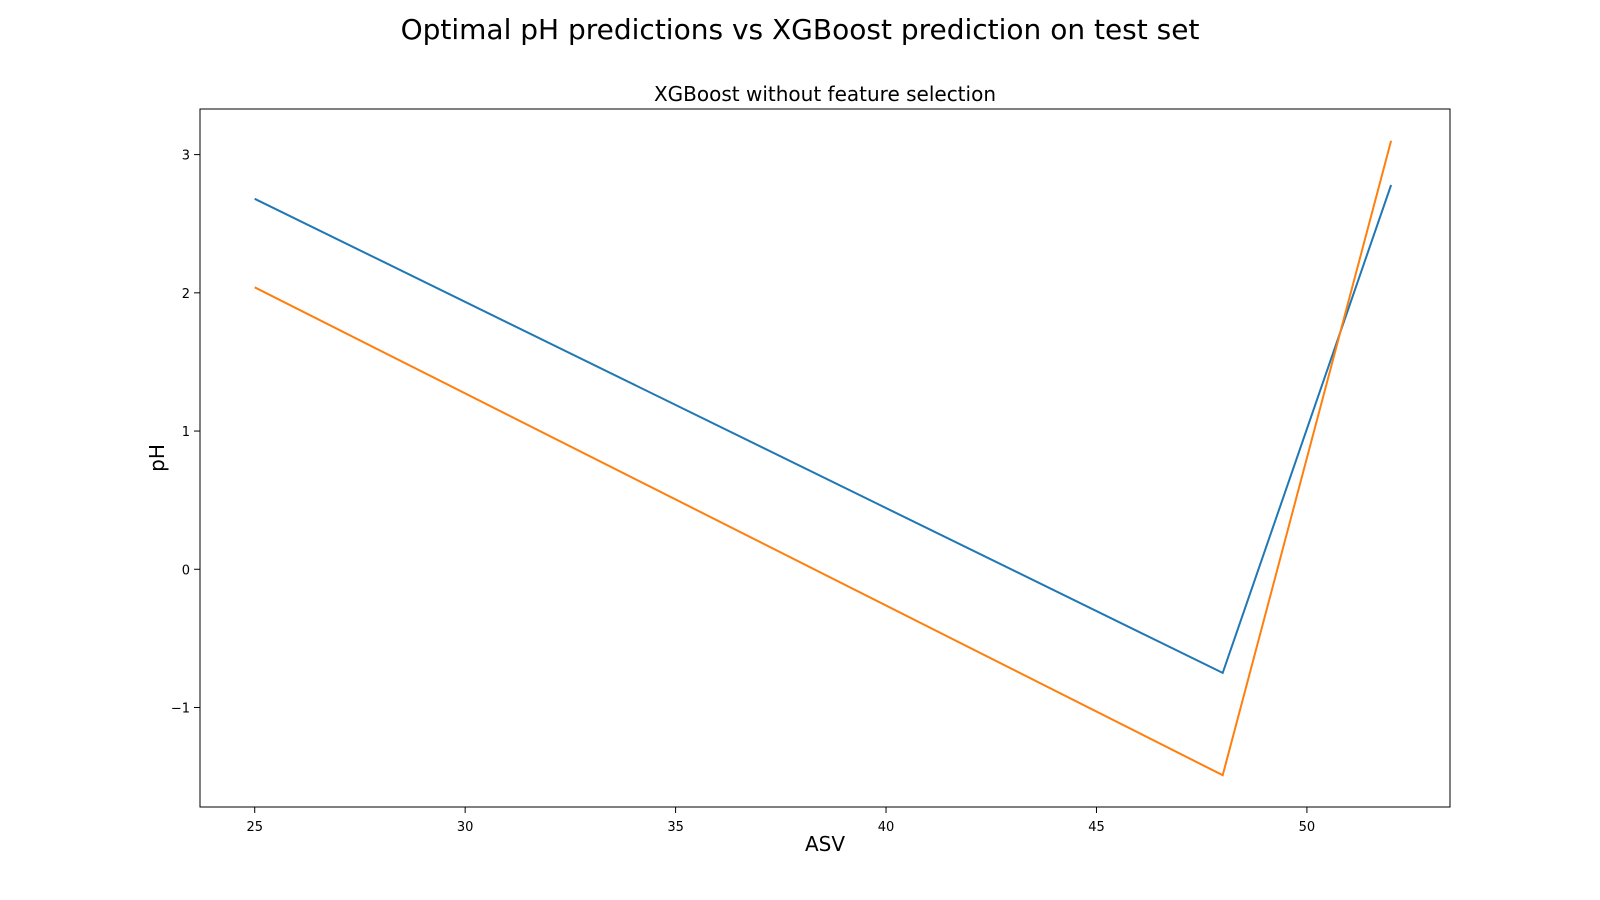  What do you see at coordinates (1307, 827) in the screenshot?
I see `x-tick-label: 50` at bounding box center [1307, 827].